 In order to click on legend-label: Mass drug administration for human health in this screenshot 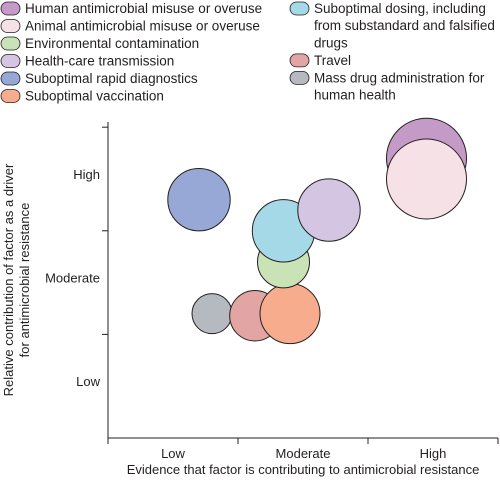, I will do `click(399, 86)`.